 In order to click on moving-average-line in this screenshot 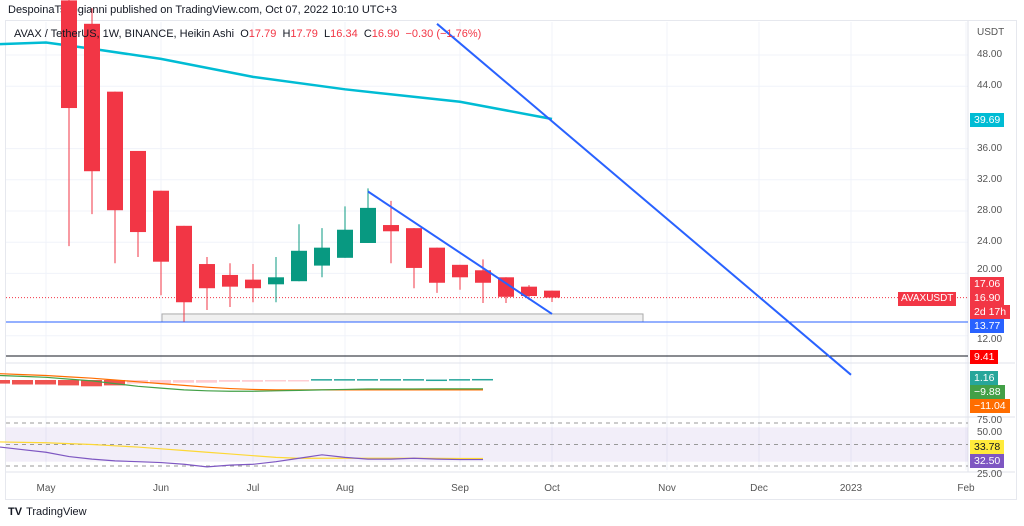, I will do `click(276, 81)`.